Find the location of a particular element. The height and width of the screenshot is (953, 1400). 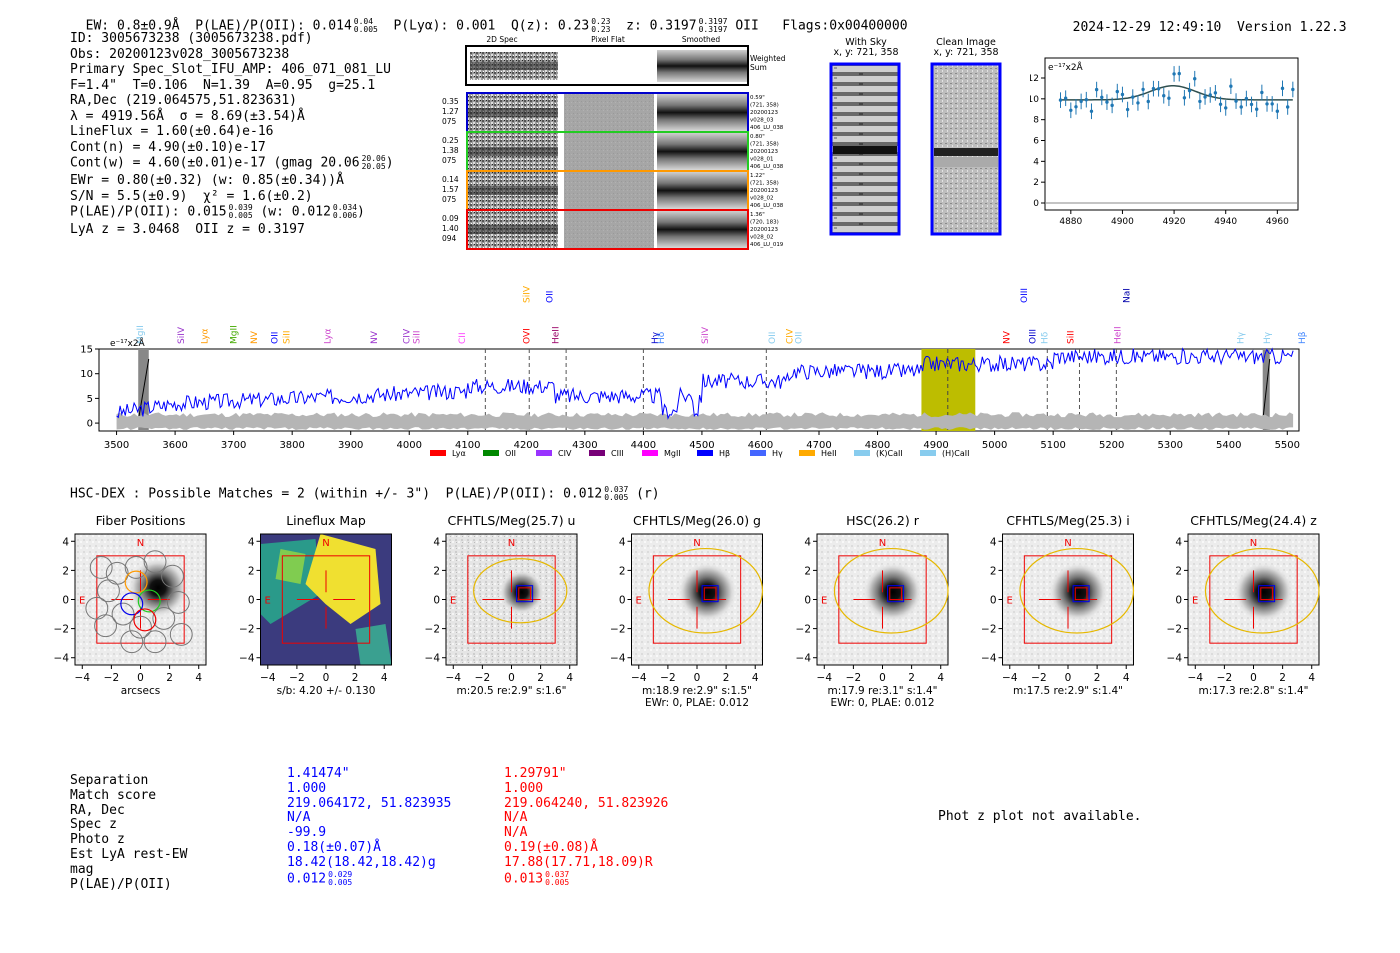

match-label: Separation is located at coordinates (109, 780).